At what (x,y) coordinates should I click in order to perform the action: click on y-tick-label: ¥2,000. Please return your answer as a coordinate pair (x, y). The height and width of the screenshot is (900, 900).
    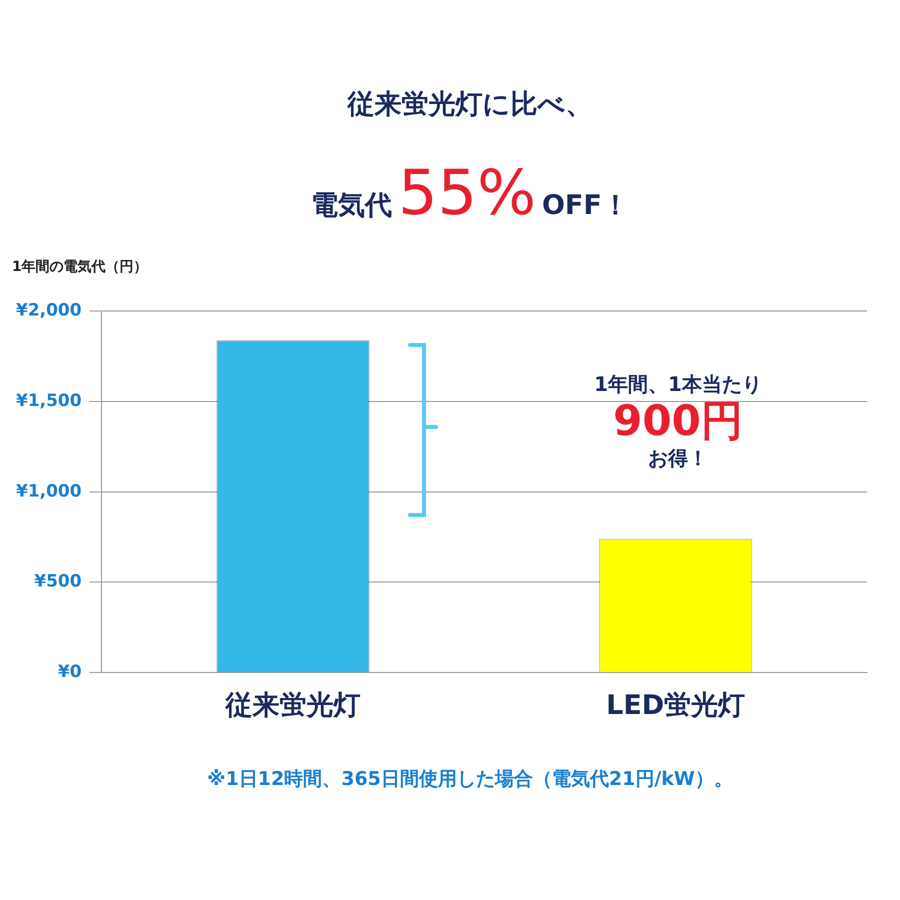
    Looking at the image, I should click on (49, 310).